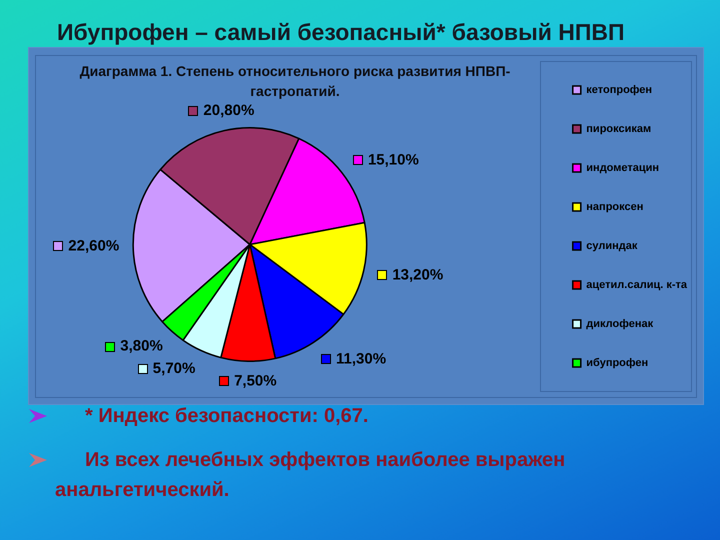 The height and width of the screenshot is (540, 720). I want to click on legend-label: напроксен, so click(615, 207).